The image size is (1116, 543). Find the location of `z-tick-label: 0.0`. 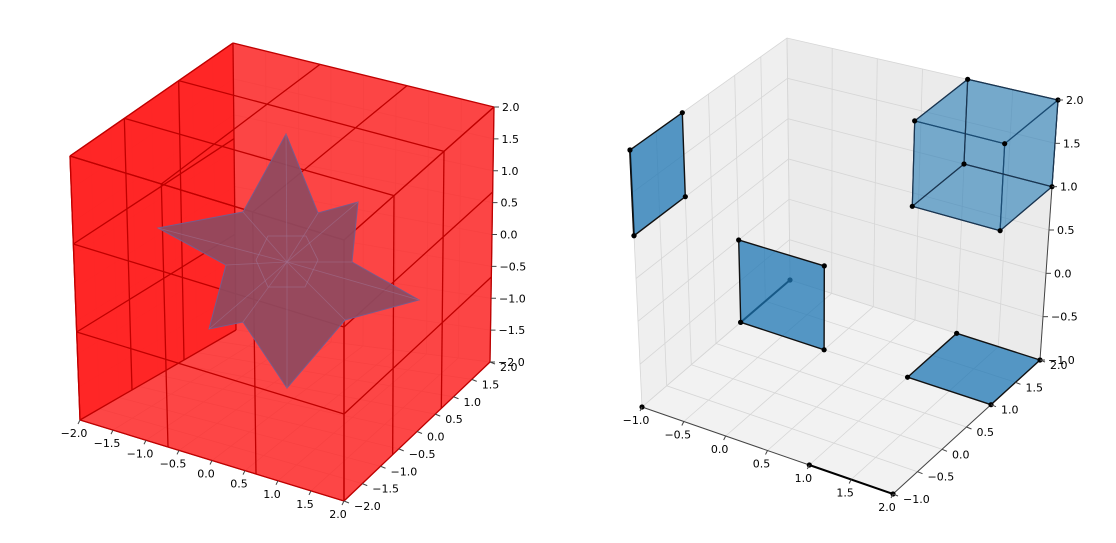

z-tick-label: 0.0 is located at coordinates (1063, 273).